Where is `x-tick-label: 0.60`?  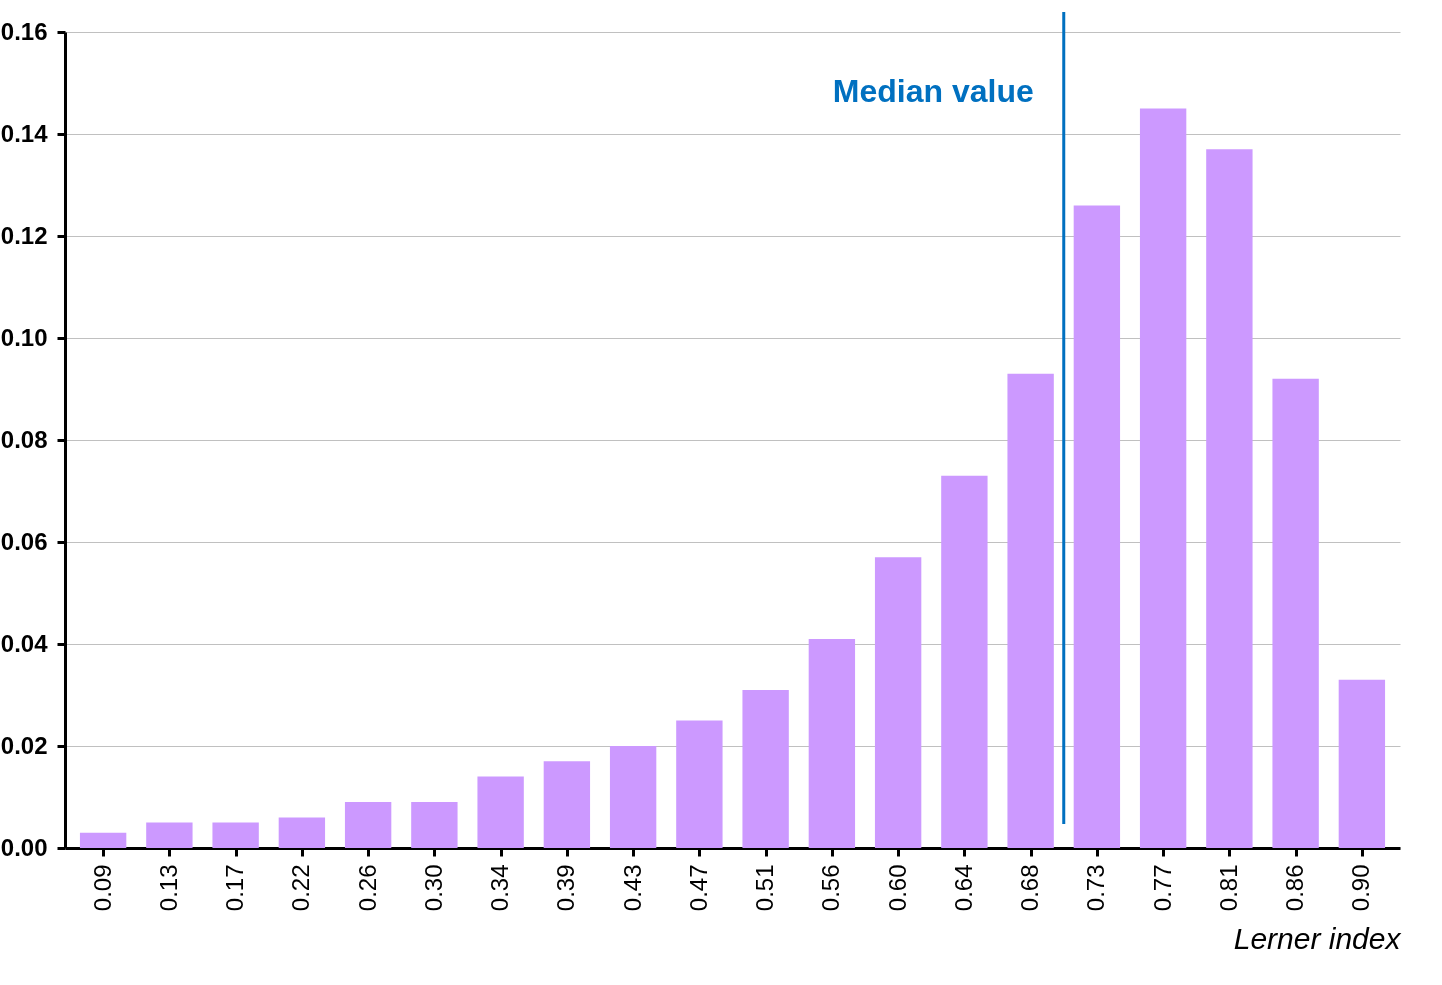
x-tick-label: 0.60 is located at coordinates (897, 888).